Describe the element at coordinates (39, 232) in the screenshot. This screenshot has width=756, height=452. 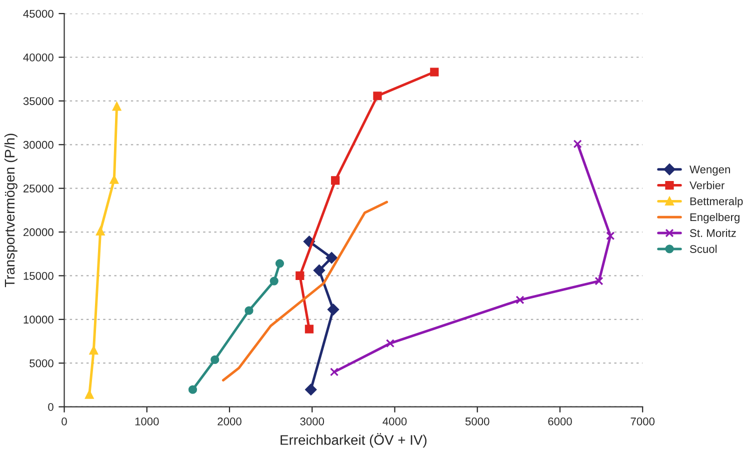
I see `y-tick-label: 20000` at that location.